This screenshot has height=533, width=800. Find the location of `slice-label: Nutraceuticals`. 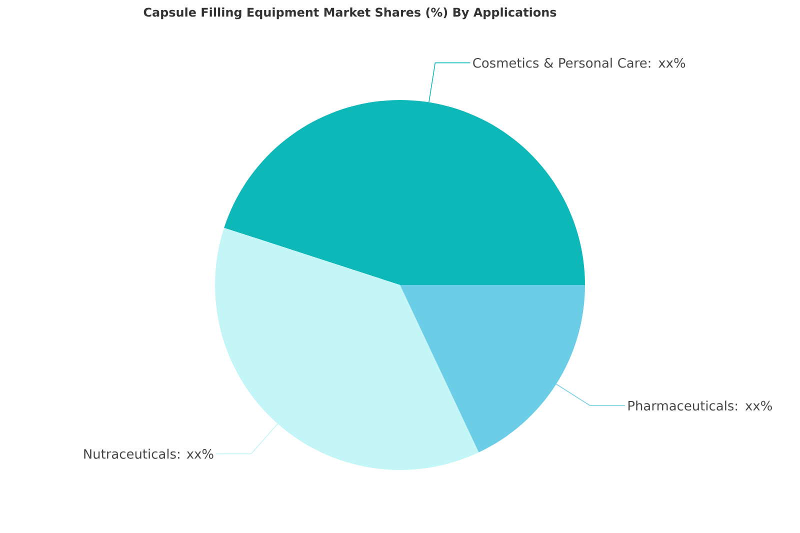

slice-label: Nutraceuticals is located at coordinates (130, 453).